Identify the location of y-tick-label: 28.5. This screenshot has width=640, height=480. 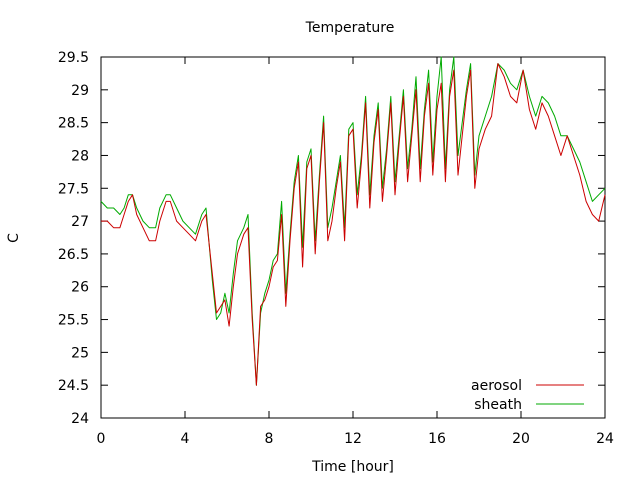
(73, 124).